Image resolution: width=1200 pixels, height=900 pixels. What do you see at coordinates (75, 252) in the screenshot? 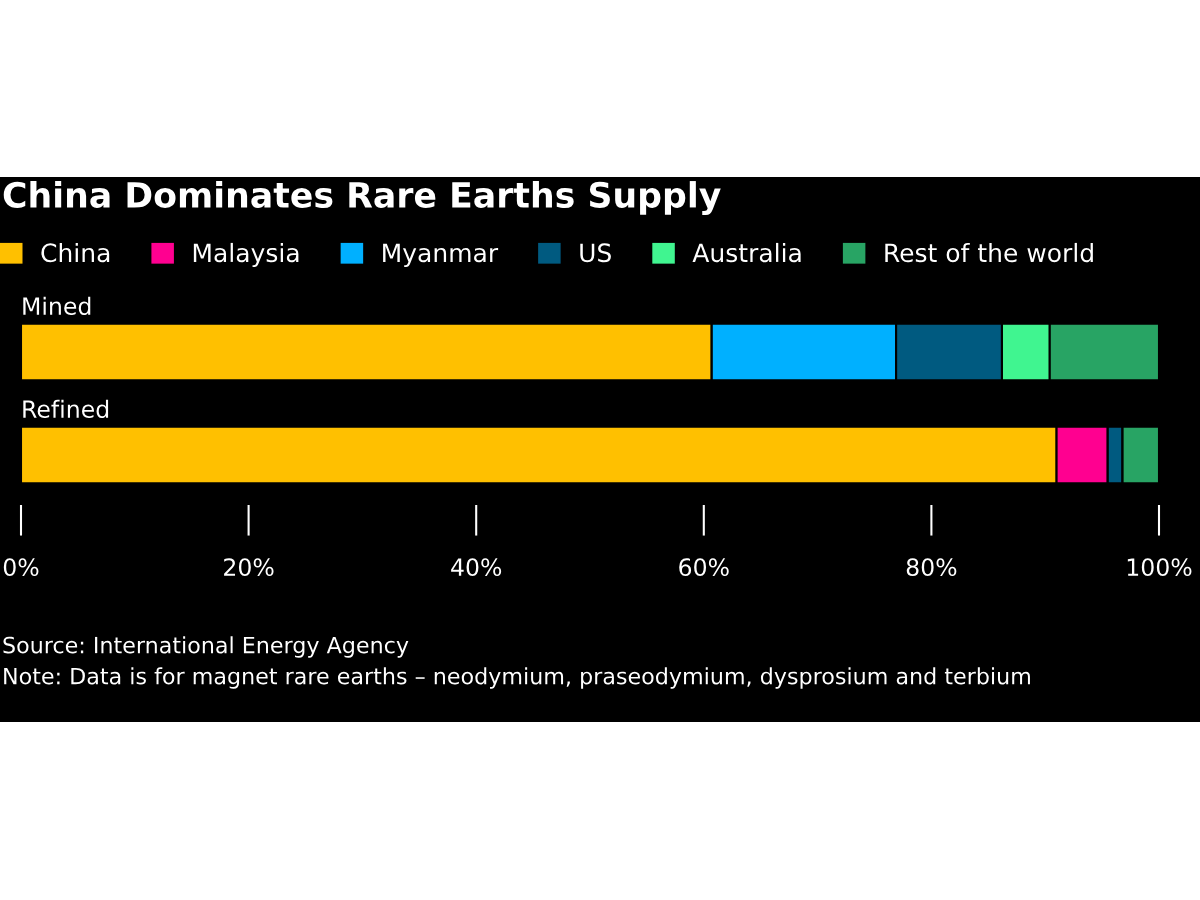
I see `legend-label: China` at bounding box center [75, 252].